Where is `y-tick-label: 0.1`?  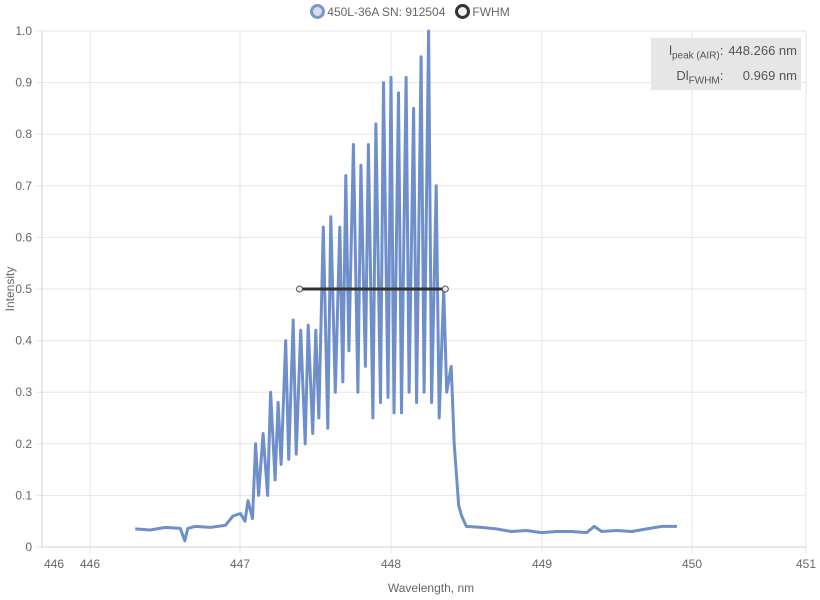
y-tick-label: 0.1 is located at coordinates (23, 495).